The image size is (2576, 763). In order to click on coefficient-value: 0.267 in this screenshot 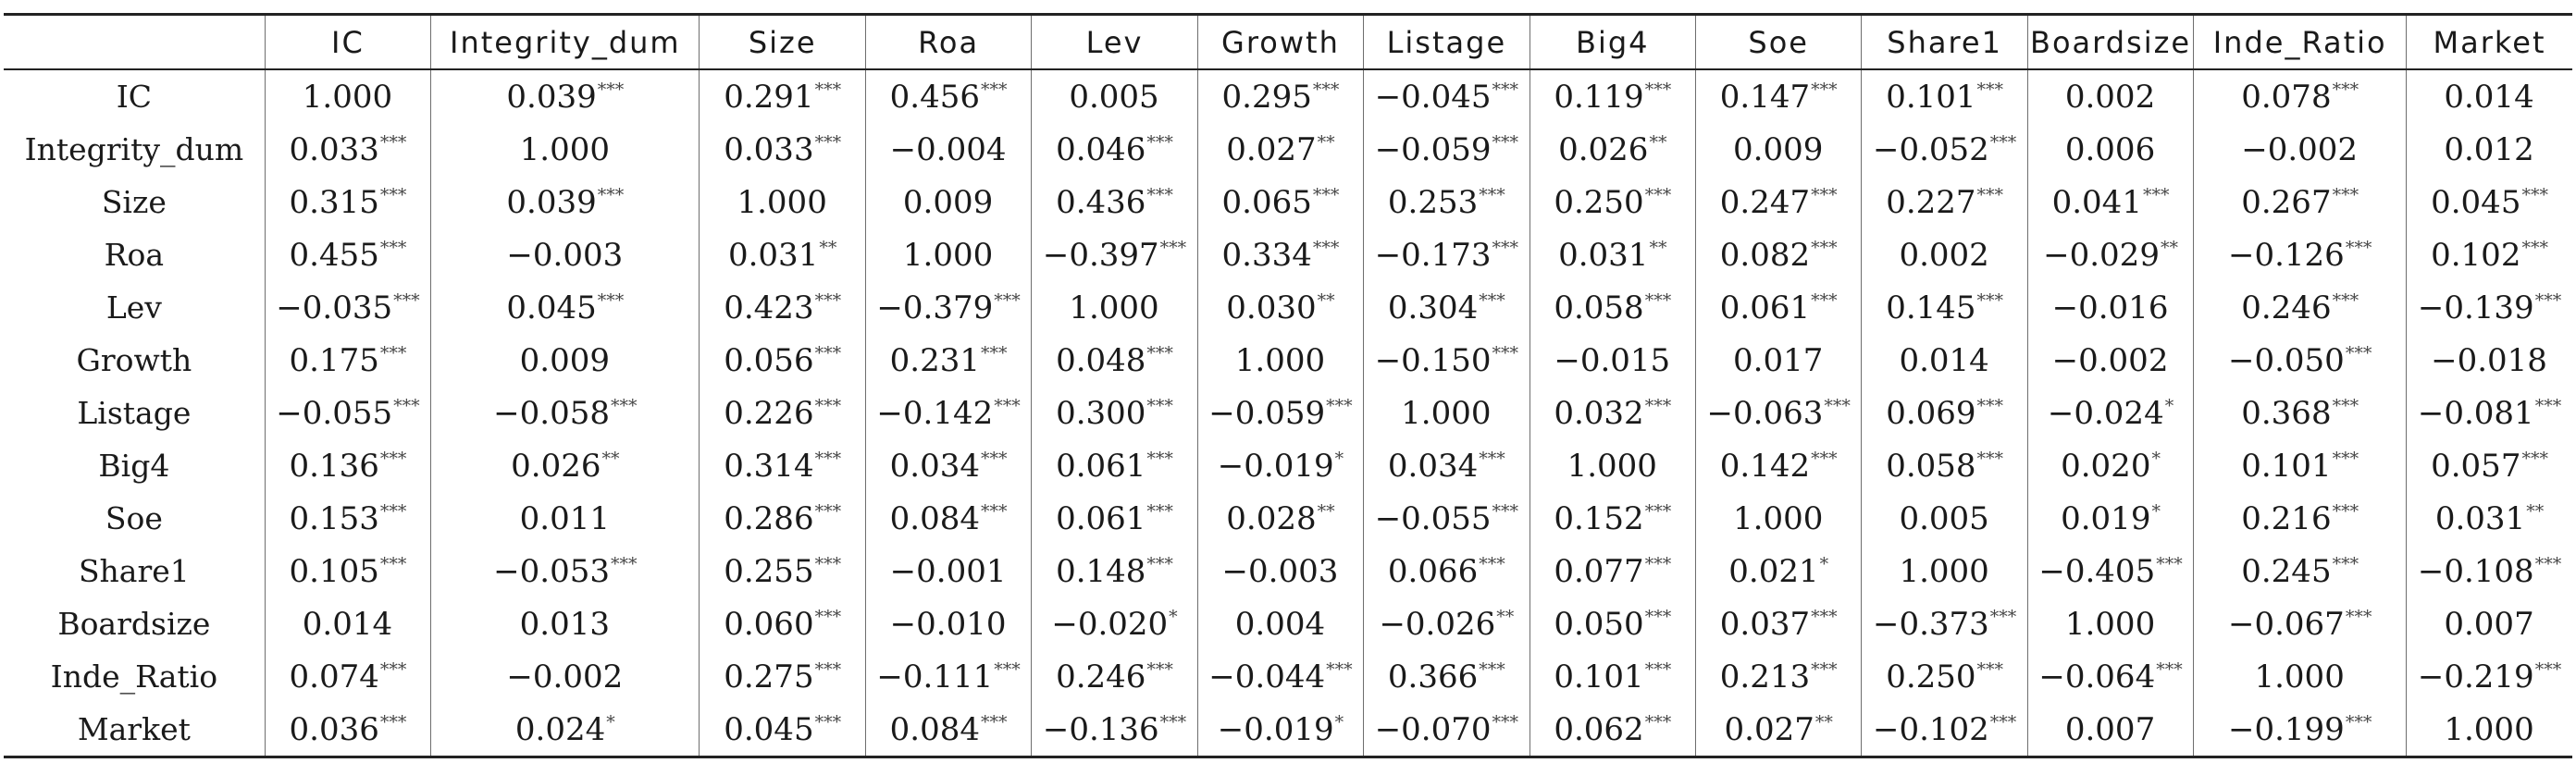, I will do `click(2286, 202)`.